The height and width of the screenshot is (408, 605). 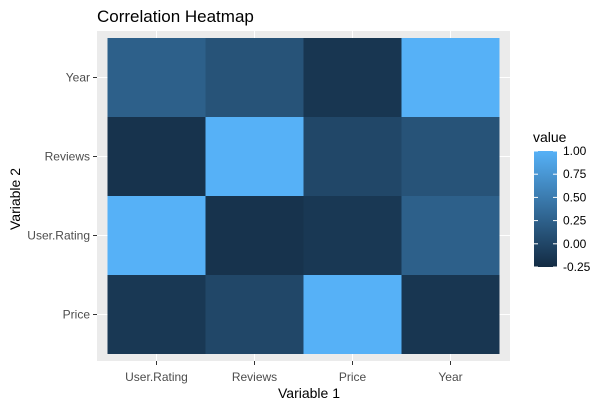 I want to click on x-tick-label: User.Rating, so click(x=156, y=377).